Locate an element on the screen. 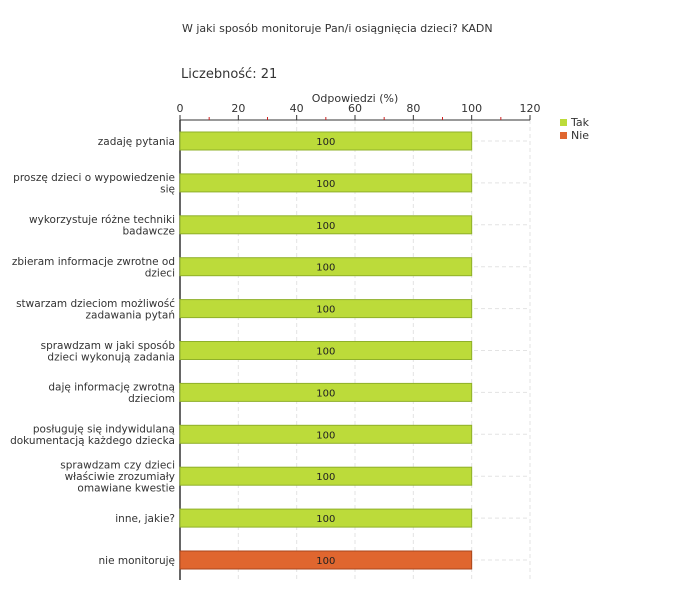 The width and height of the screenshot is (680, 600). category-label: omawiane kwestie is located at coordinates (126, 489).